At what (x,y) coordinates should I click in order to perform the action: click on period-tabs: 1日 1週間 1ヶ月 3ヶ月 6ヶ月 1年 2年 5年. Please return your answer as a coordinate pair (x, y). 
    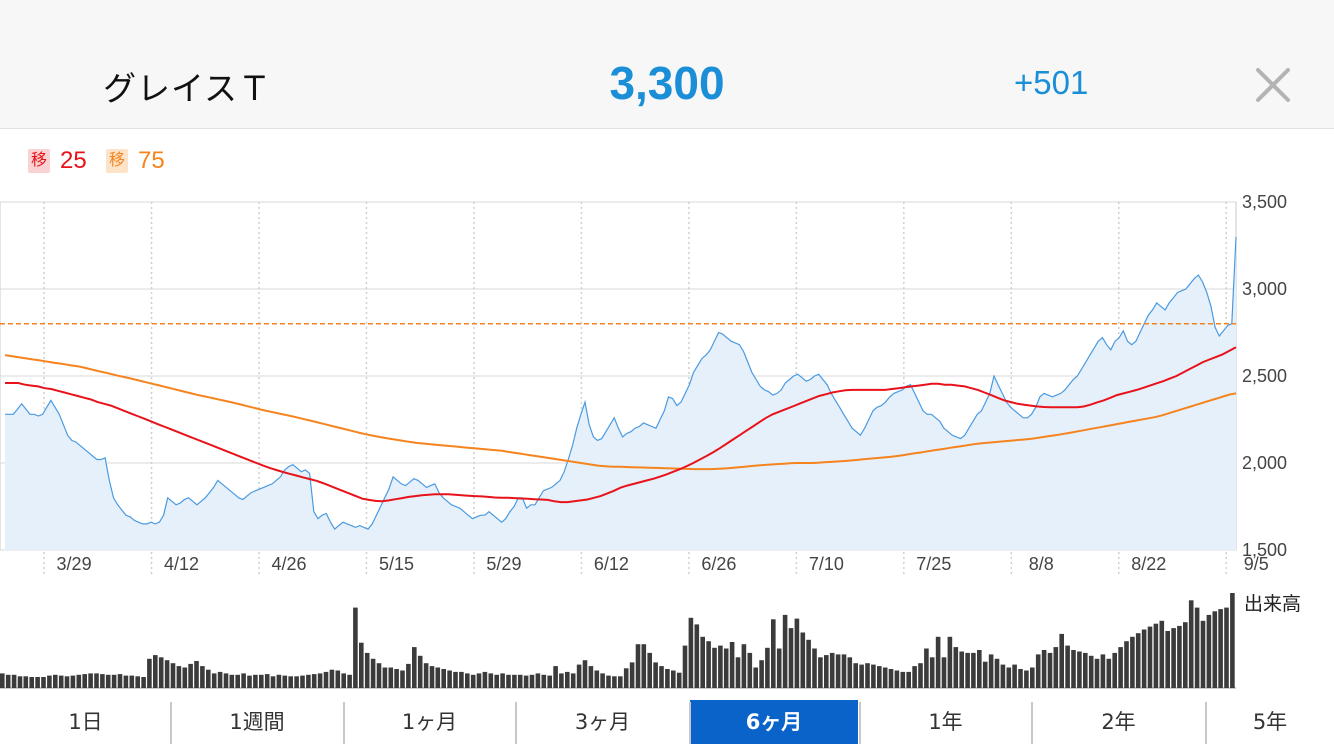
    Looking at the image, I should click on (667, 725).